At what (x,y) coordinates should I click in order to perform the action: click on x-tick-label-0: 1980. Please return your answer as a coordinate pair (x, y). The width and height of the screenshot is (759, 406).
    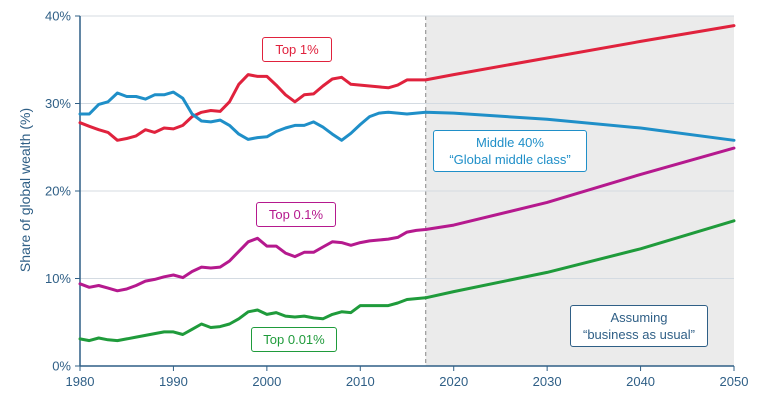
    Looking at the image, I should click on (80, 381).